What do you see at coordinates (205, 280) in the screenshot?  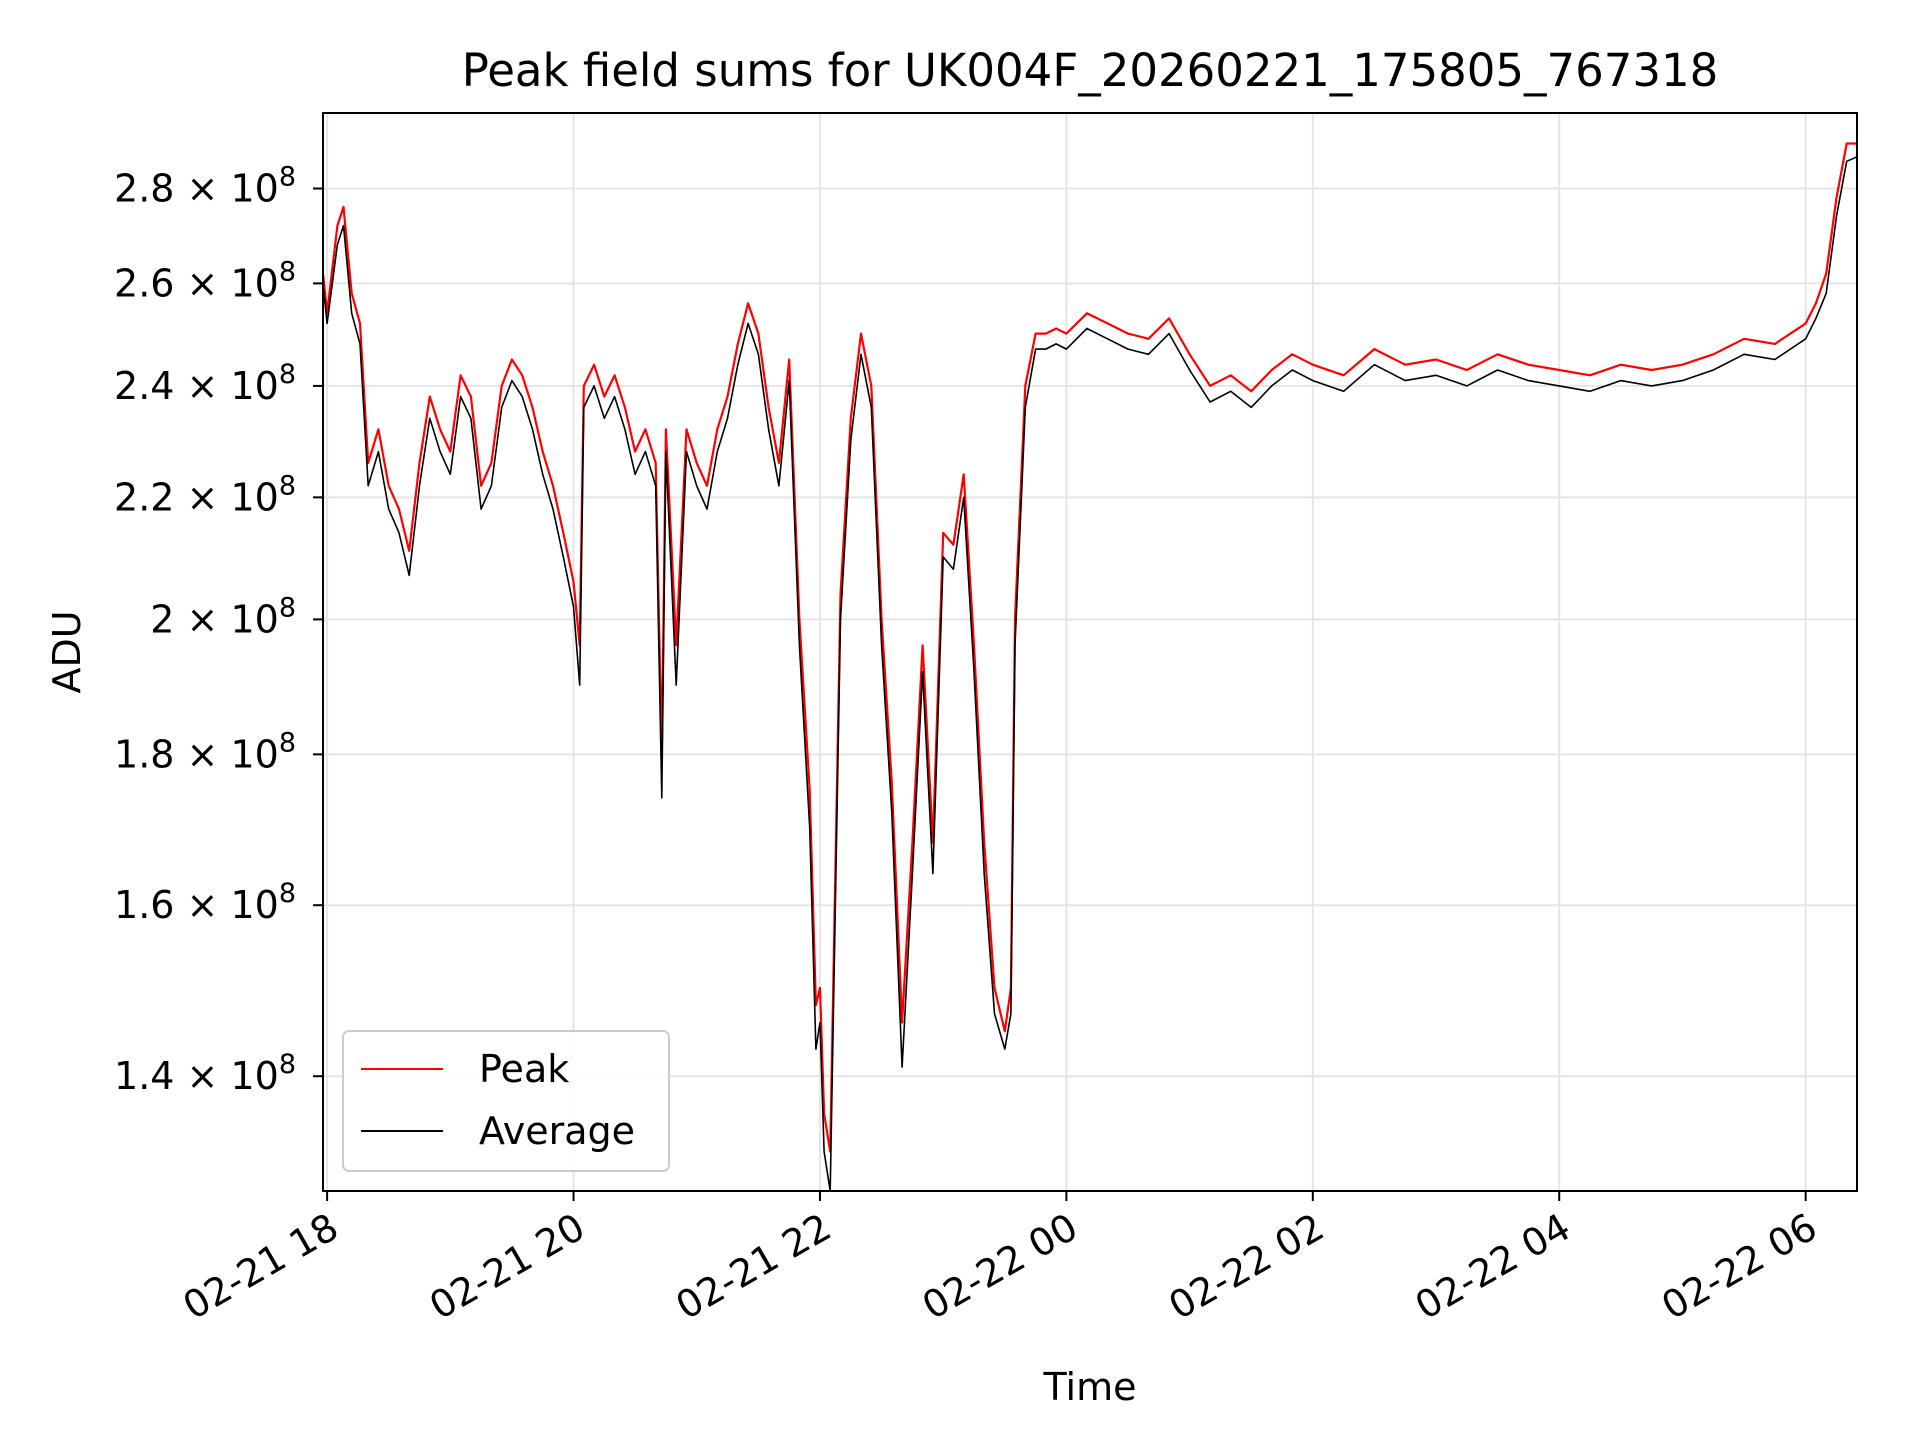 I see `y-tick-label: 2.6 × 108` at bounding box center [205, 280].